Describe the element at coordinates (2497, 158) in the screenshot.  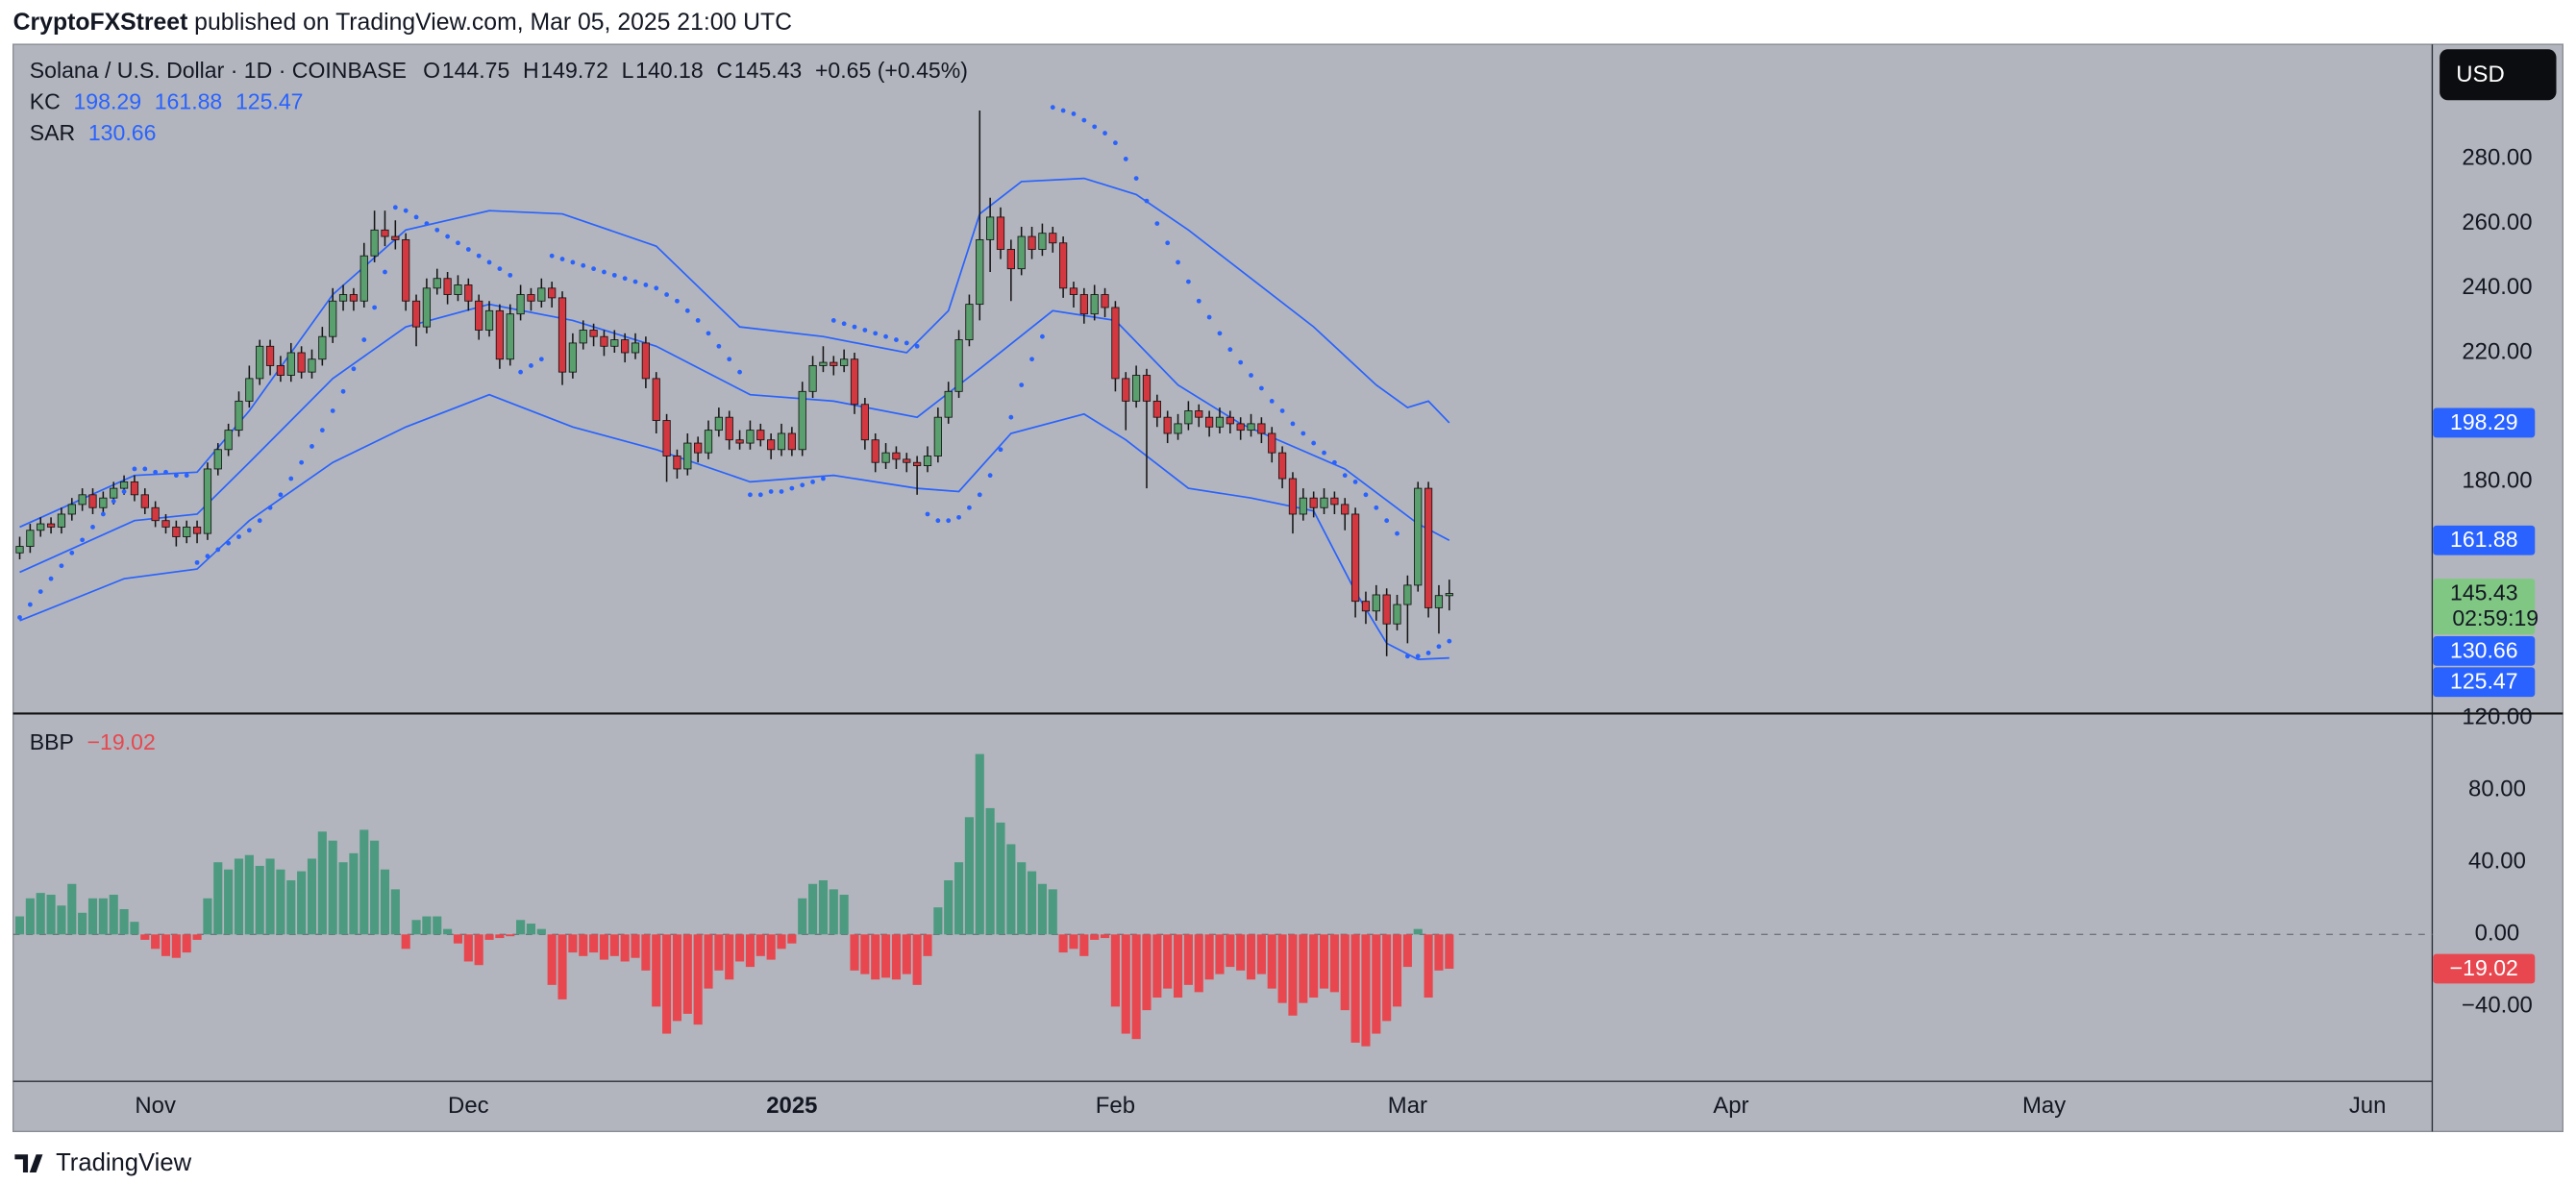
I see `y-tick-label: 280.00` at that location.